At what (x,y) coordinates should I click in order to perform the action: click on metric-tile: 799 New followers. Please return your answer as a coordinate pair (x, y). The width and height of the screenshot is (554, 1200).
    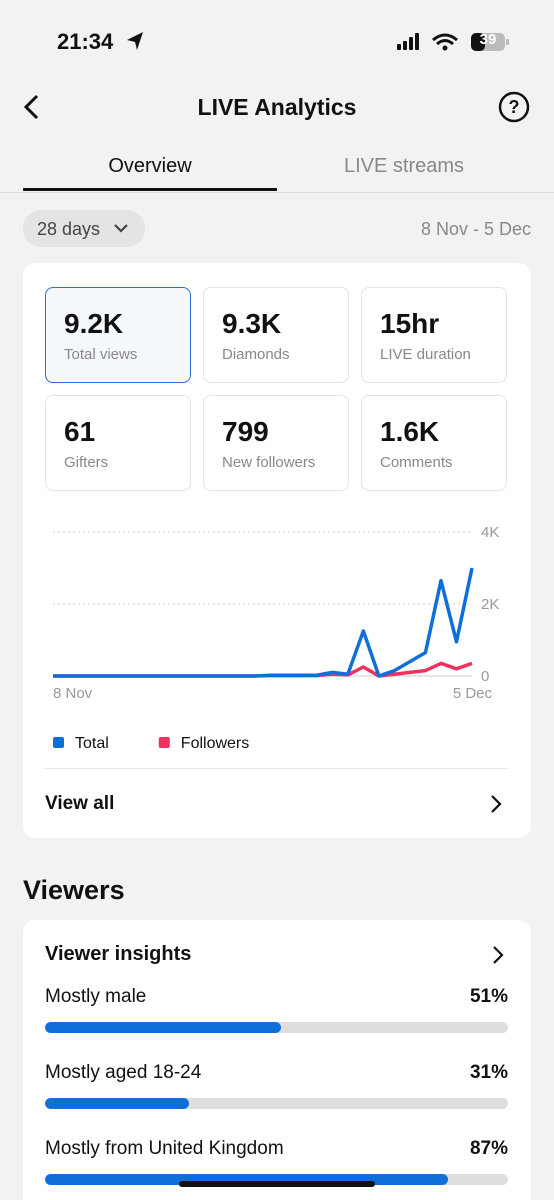
    Looking at the image, I should click on (276, 443).